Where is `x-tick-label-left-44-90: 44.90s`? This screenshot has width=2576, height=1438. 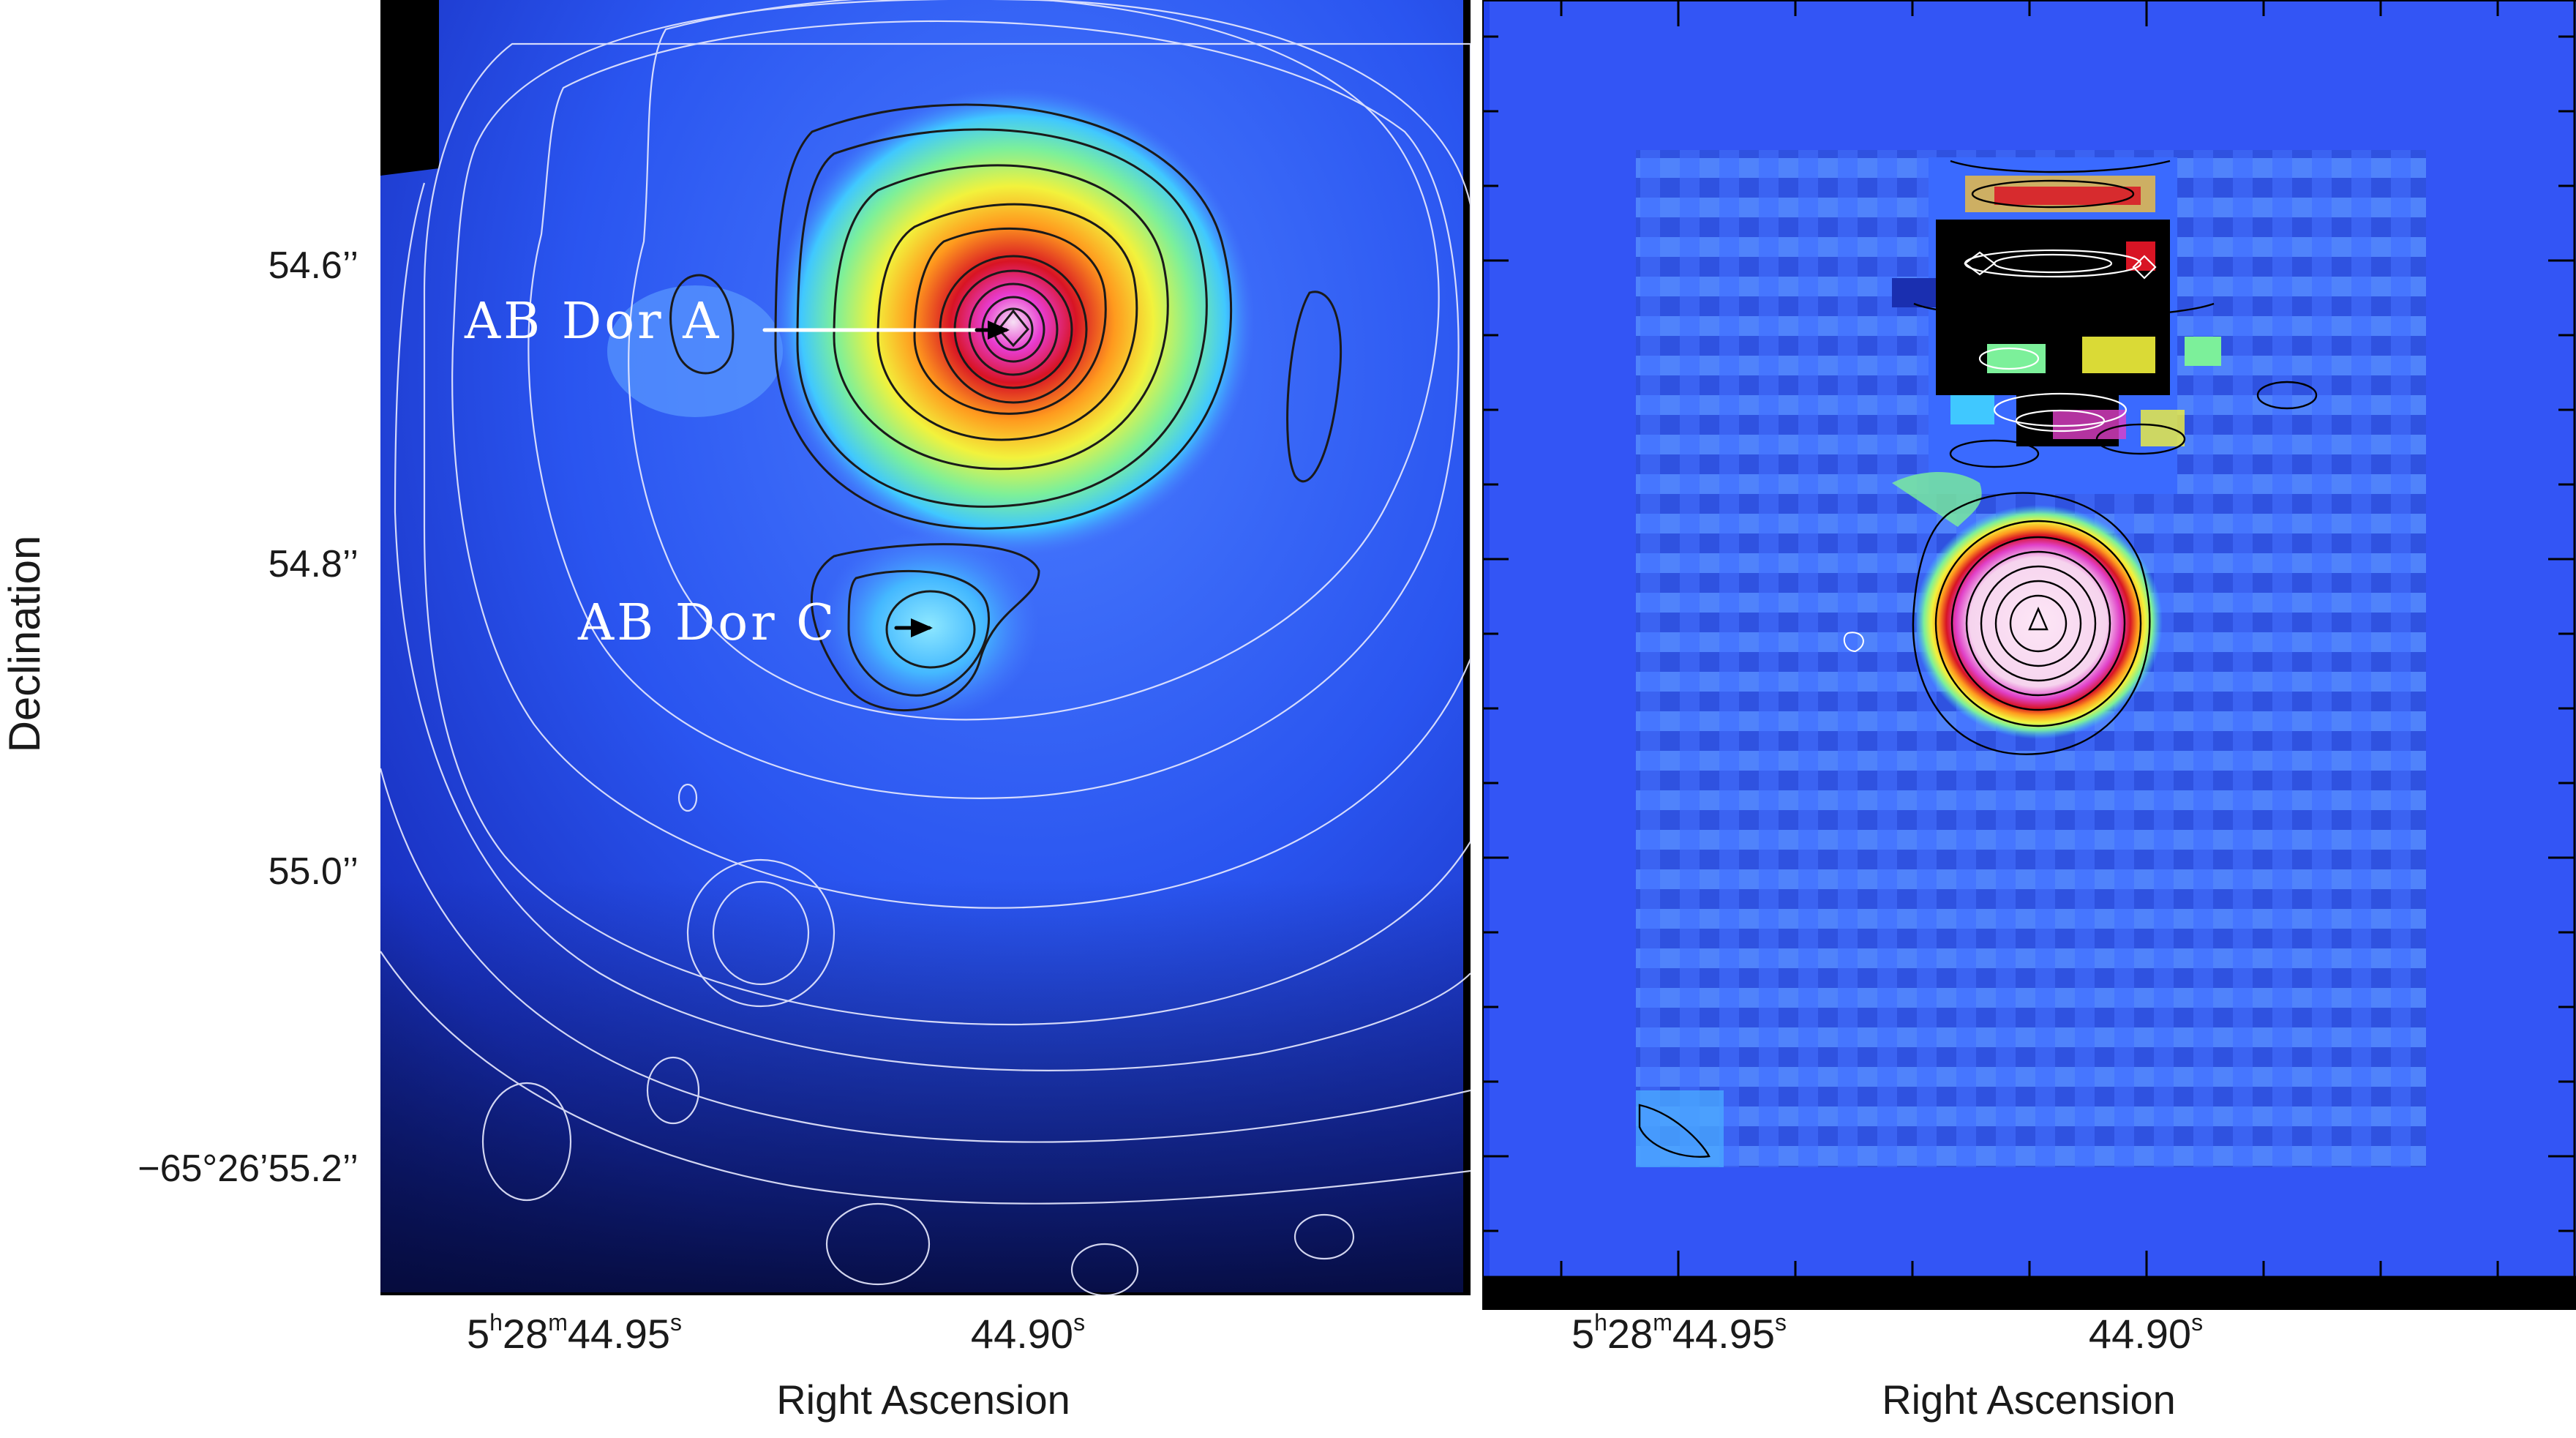
x-tick-label-left-44-90: 44.90s is located at coordinates (1028, 1334).